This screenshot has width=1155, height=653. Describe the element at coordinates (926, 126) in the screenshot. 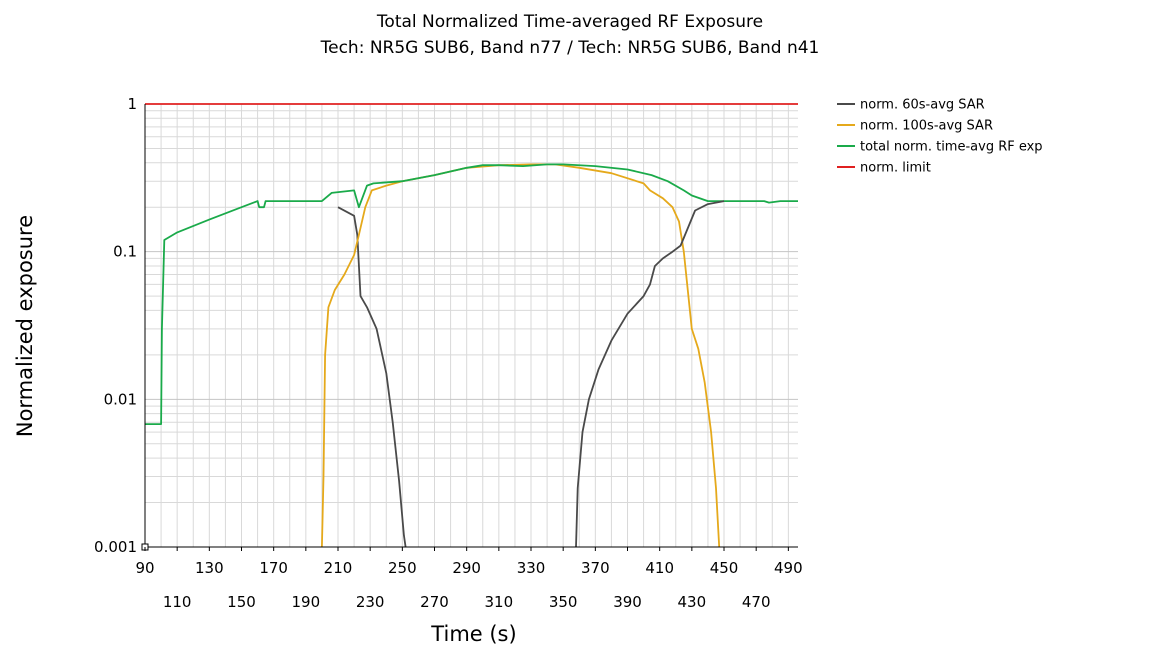

I see `legend-entry: norm. 100s-avg SAR` at that location.